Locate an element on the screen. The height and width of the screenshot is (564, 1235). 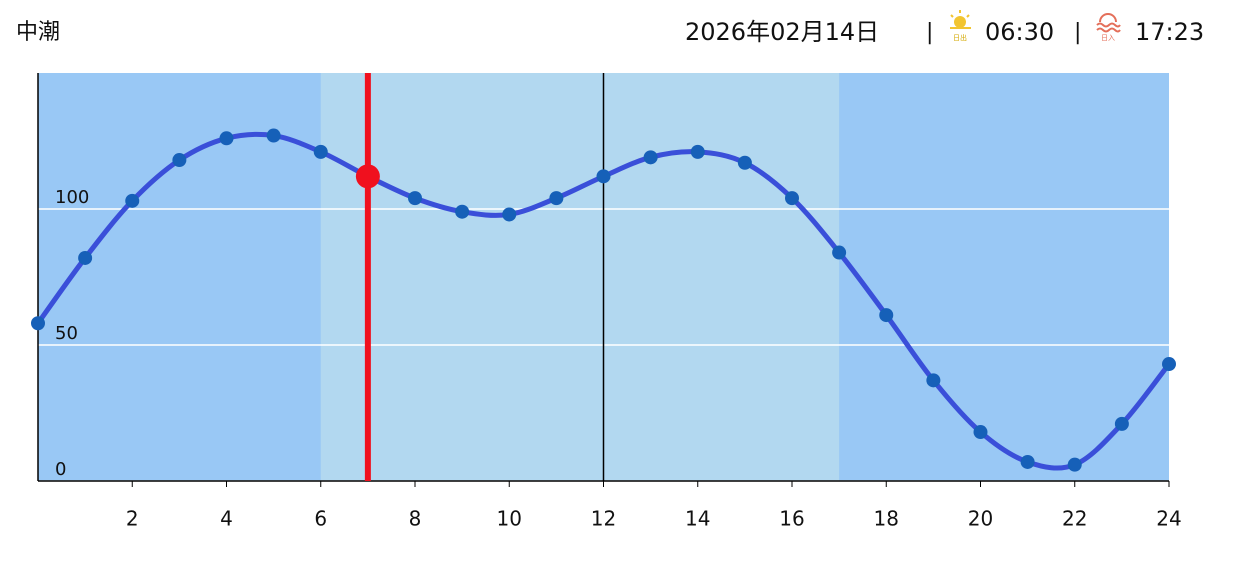
now-point is located at coordinates (367, 176).